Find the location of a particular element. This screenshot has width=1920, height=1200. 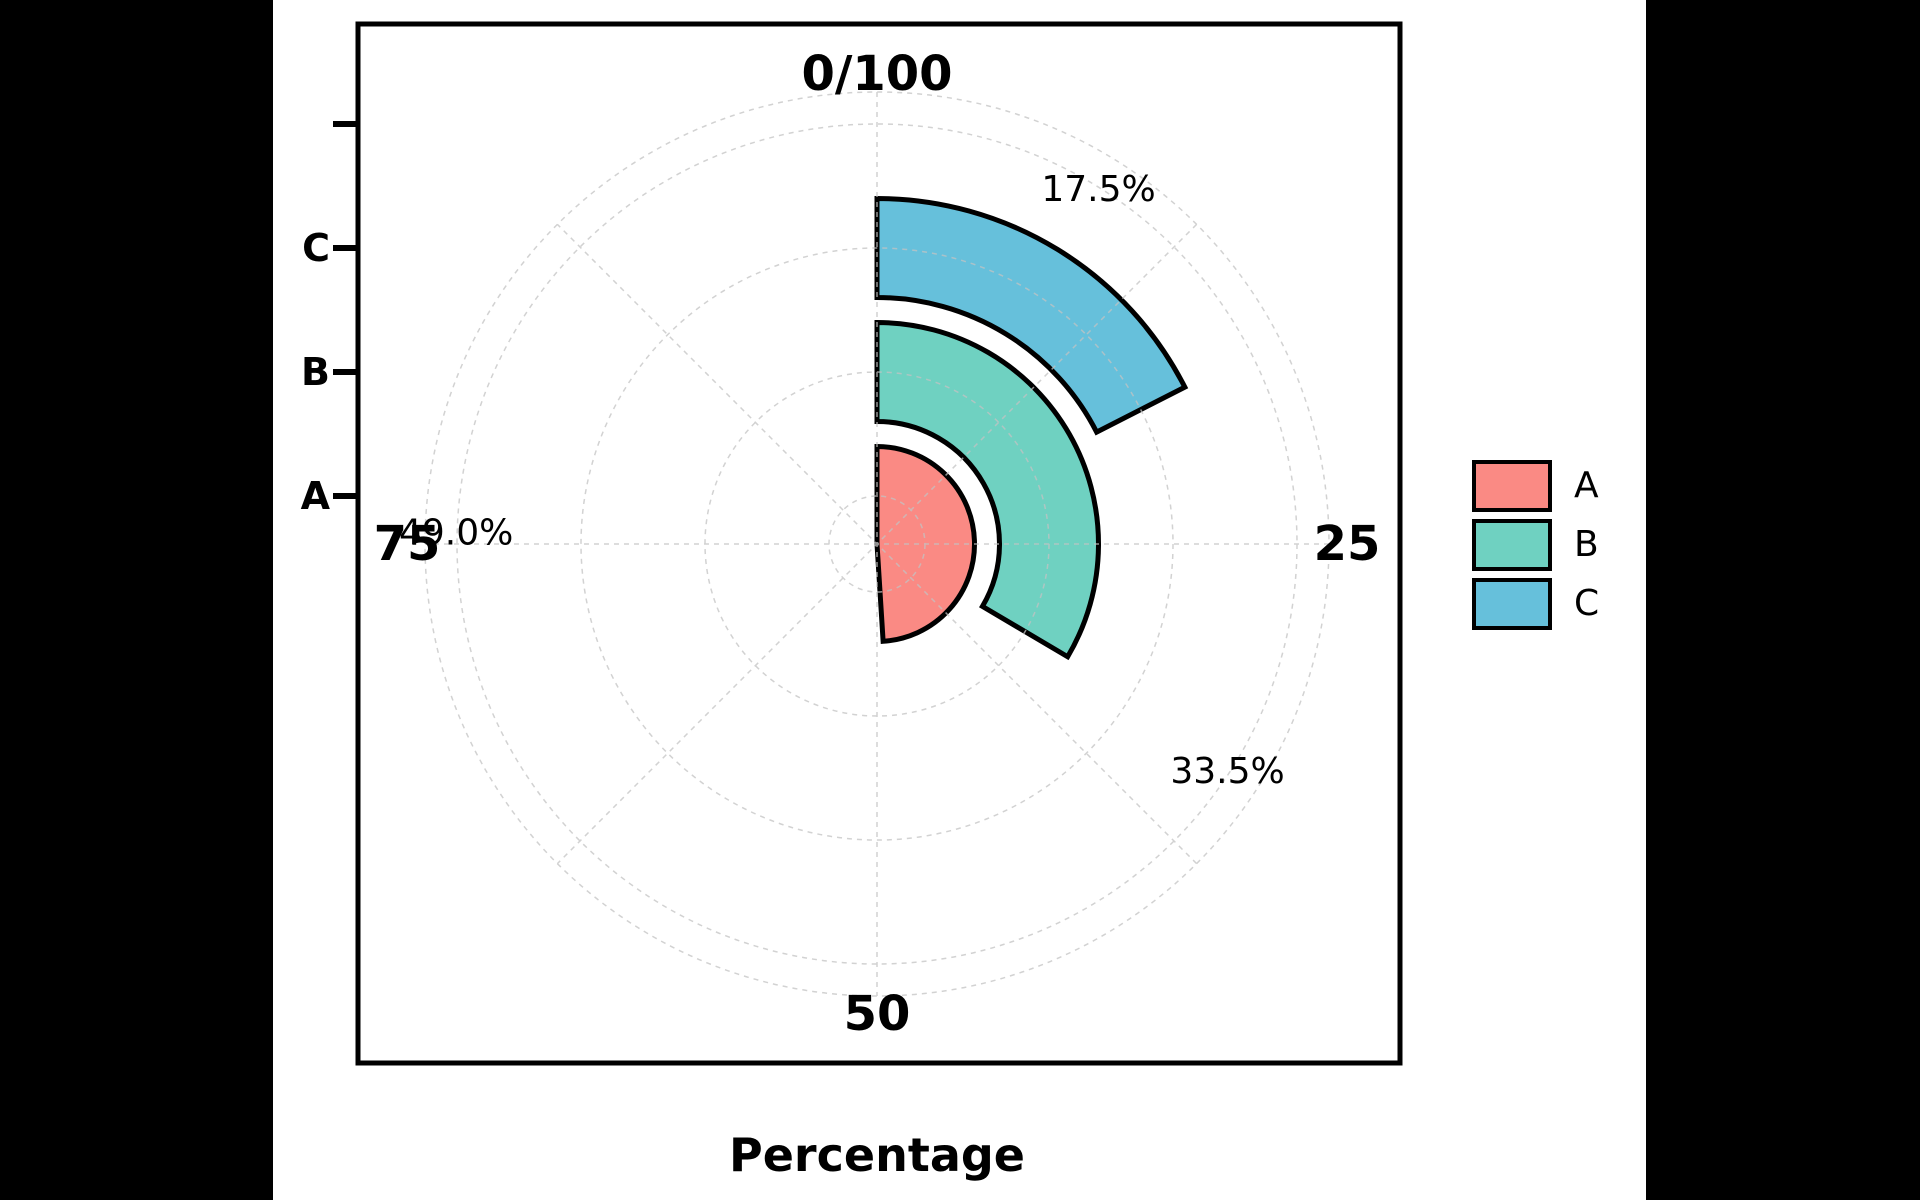

legend-swatch-b is located at coordinates (1512, 545).